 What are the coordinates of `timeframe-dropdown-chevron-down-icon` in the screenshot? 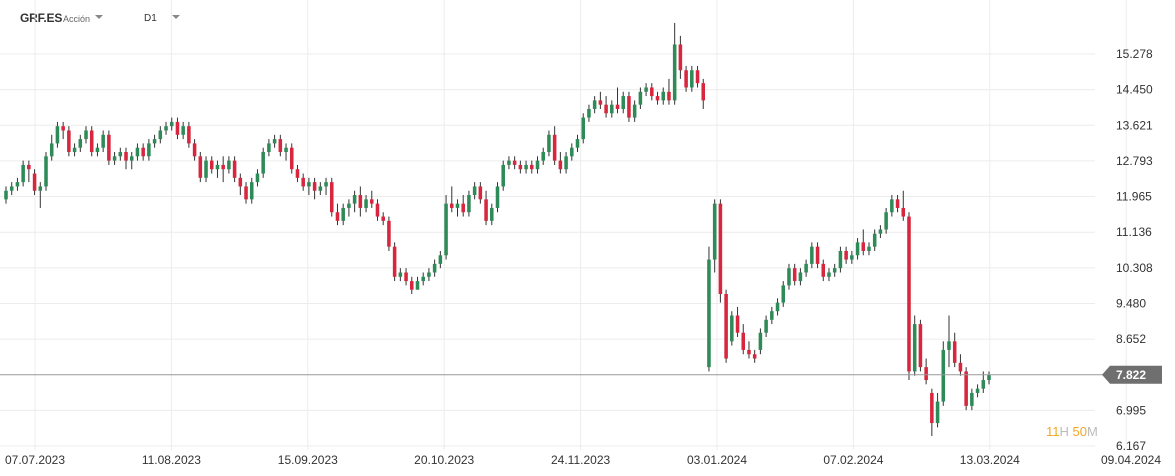 It's located at (176, 17).